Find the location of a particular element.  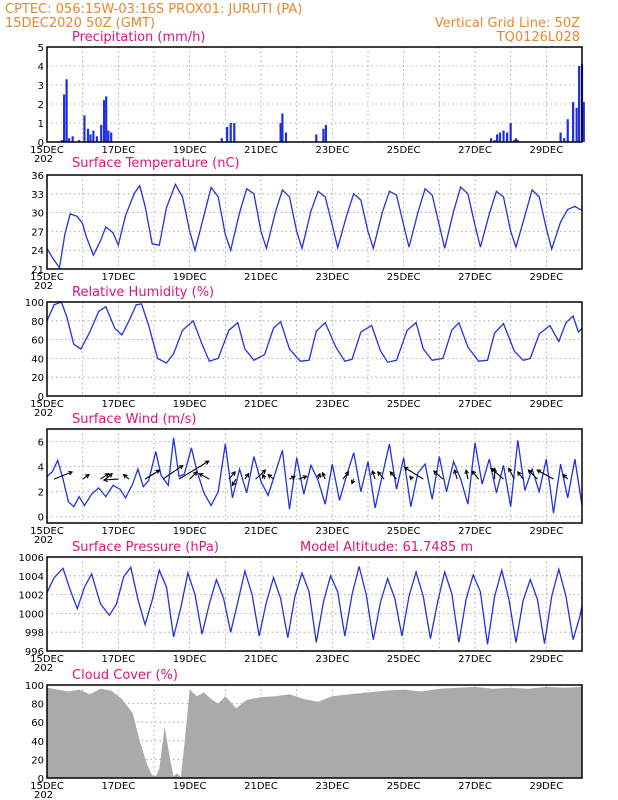

wind-y-tick-label: 0 is located at coordinates (41, 518).